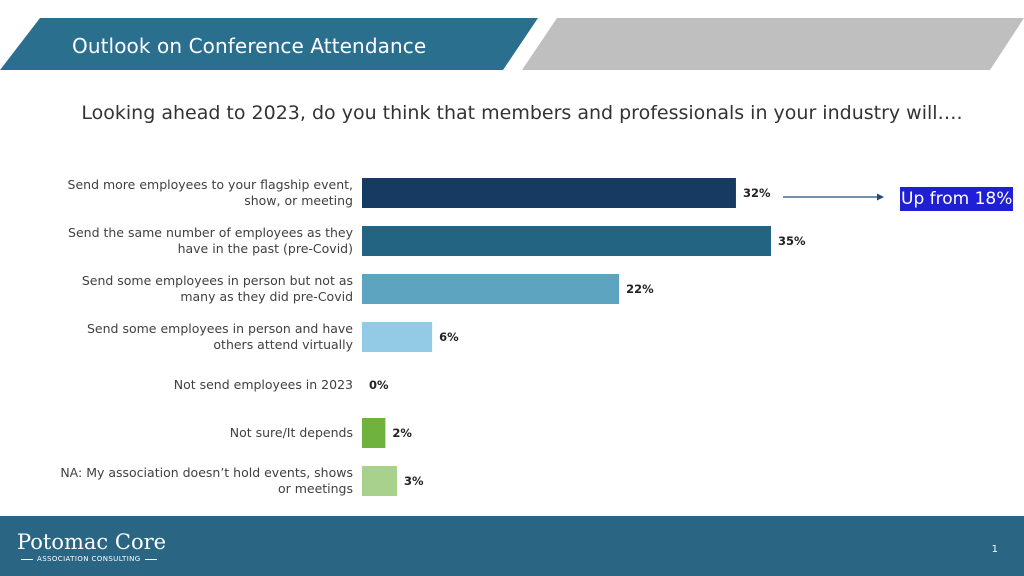 Image resolution: width=1024 pixels, height=576 pixels. I want to click on category-label-5: Not send employees in 2023, so click(263, 384).